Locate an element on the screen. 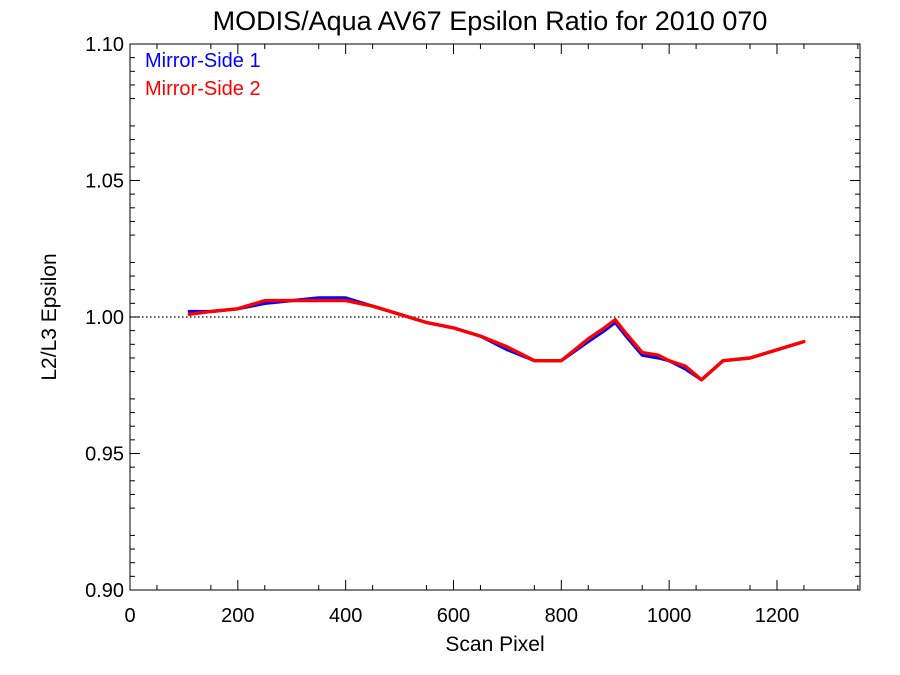  x-tick-label: 400 is located at coordinates (345, 616).